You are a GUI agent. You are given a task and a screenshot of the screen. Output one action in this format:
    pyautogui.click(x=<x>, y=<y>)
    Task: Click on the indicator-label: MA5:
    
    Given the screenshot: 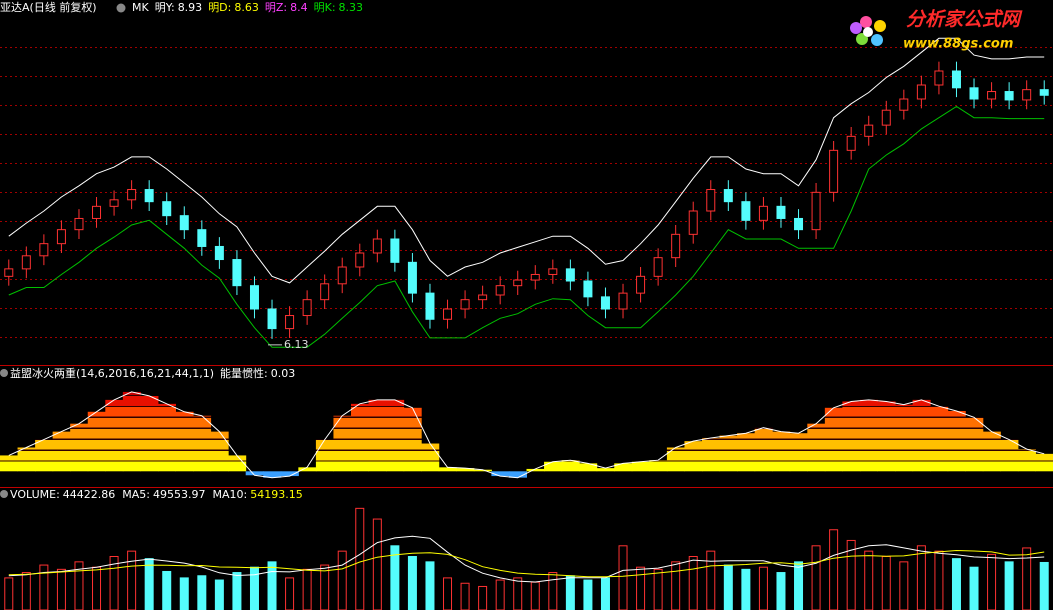 What is the action you would take?
    pyautogui.click(x=136, y=494)
    